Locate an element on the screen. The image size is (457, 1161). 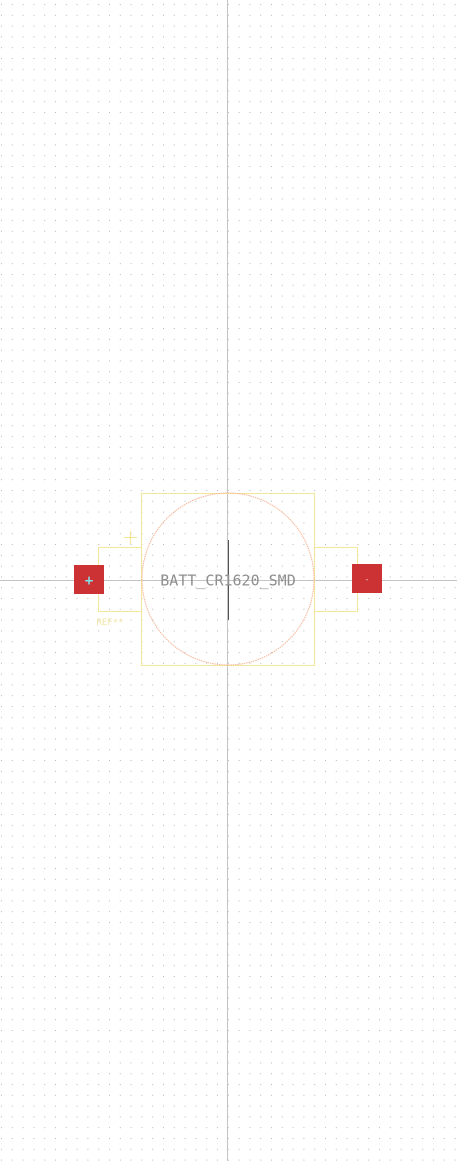
footprint-reference-text: REF** is located at coordinates (109, 623).